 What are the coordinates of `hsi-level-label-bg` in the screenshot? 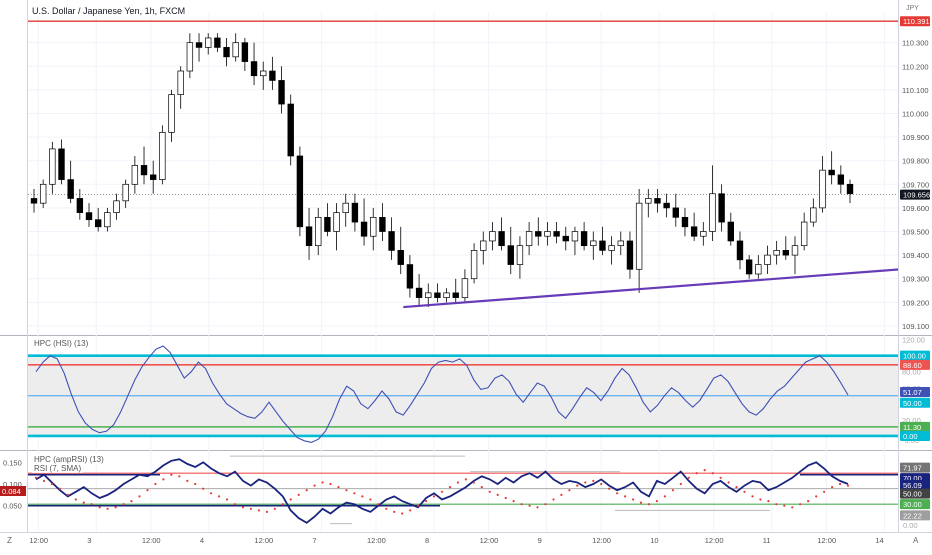 It's located at (915, 391).